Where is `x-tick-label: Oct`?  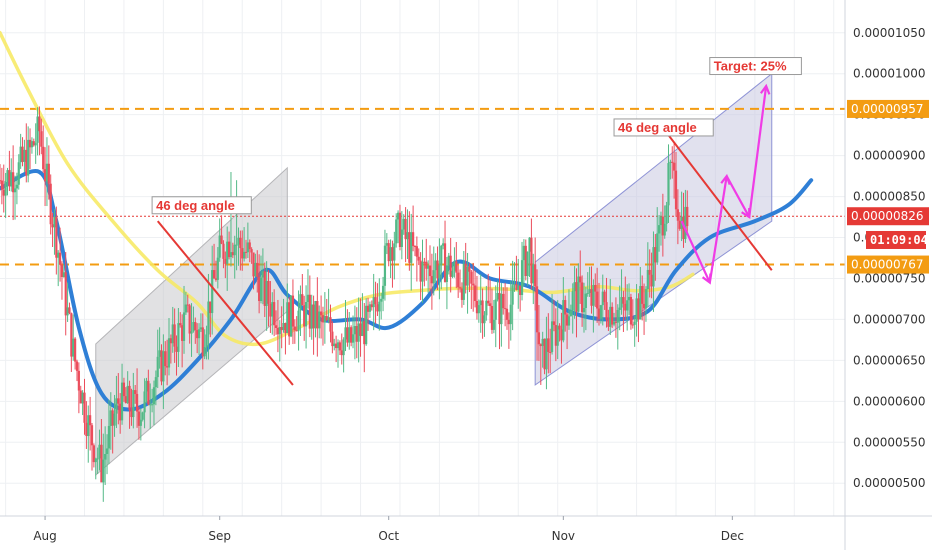
x-tick-label: Oct is located at coordinates (388, 536).